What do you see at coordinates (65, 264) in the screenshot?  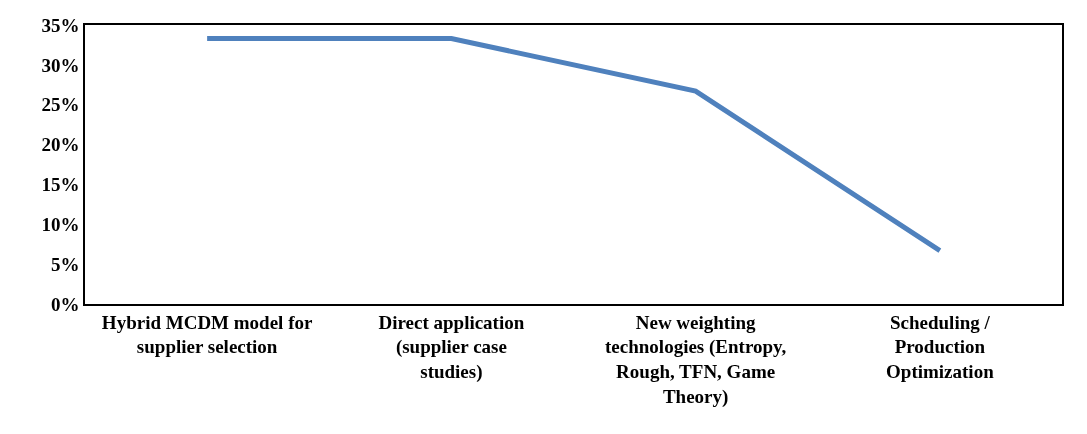 I see `y-tick-label: 5%` at bounding box center [65, 264].